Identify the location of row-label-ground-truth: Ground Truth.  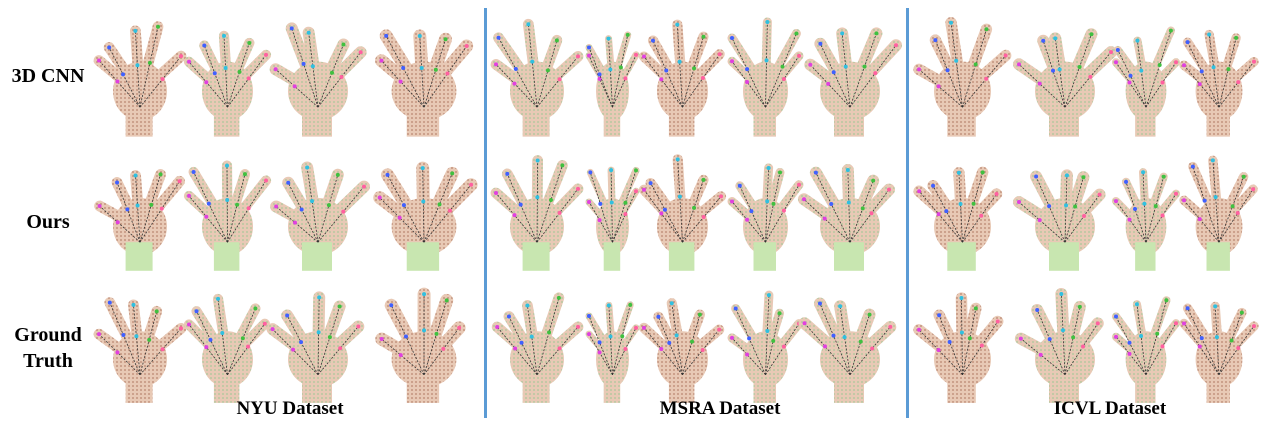
(48, 348).